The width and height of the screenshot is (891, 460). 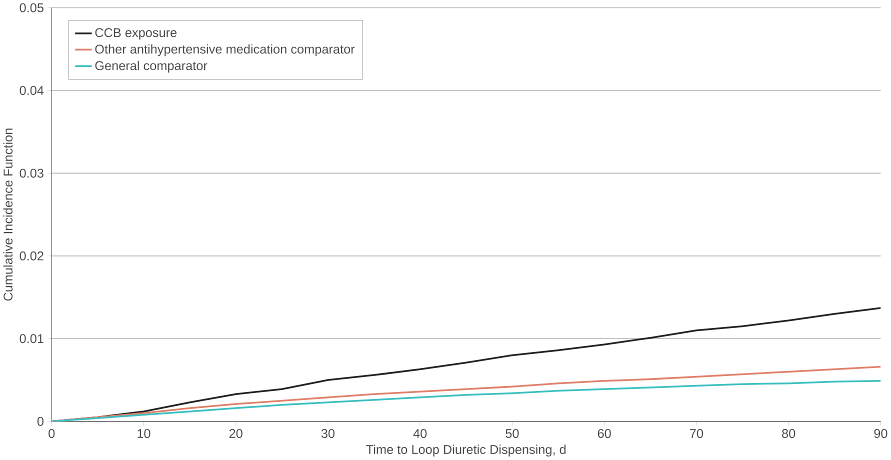 What do you see at coordinates (32, 91) in the screenshot?
I see `y-tick-label: 0.04` at bounding box center [32, 91].